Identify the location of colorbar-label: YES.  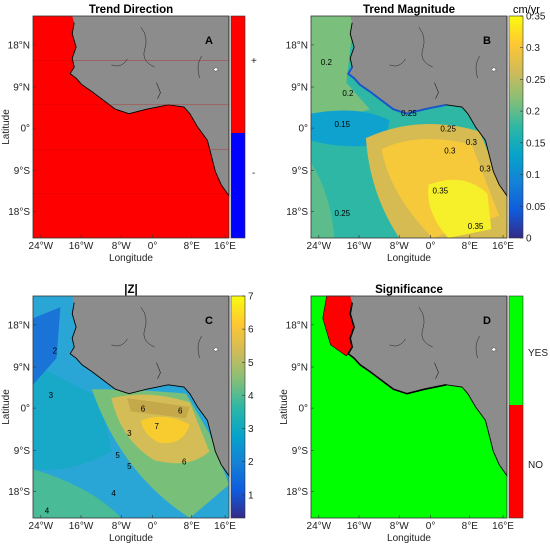
(538, 353).